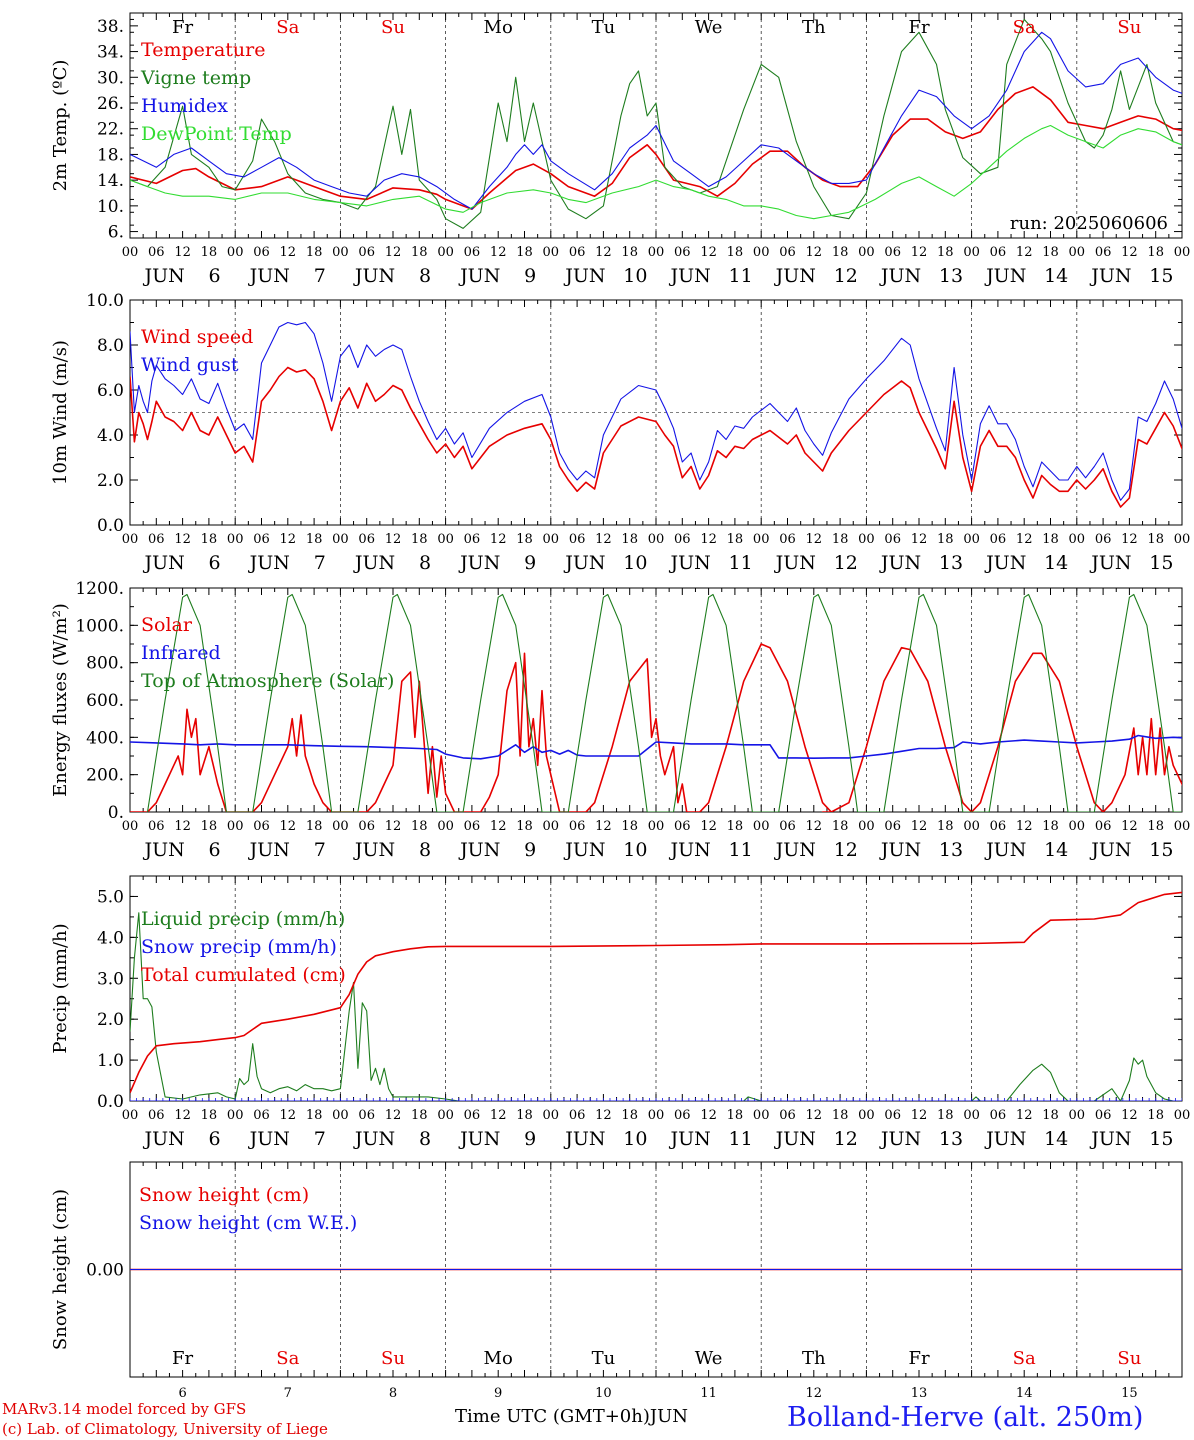 Image resolution: width=1194 pixels, height=1440 pixels. I want to click on y-tick-label: 34., so click(110, 53).